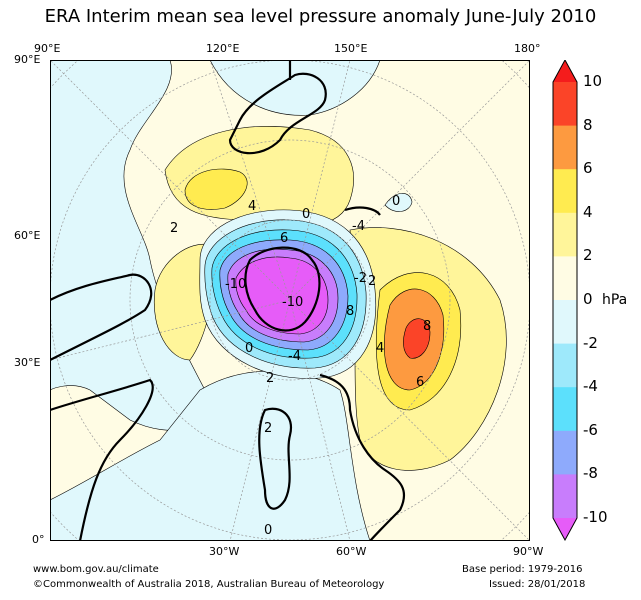  What do you see at coordinates (224, 551) in the screenshot?
I see `bottom-lon-label: 30°W` at bounding box center [224, 551].